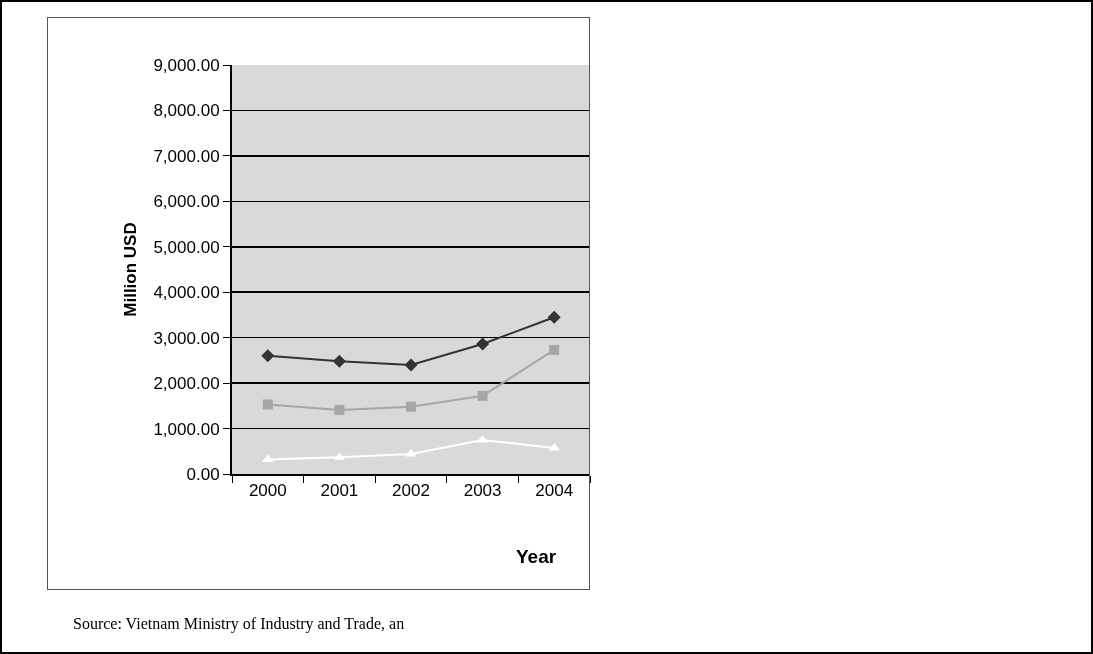 This screenshot has width=1093, height=654. What do you see at coordinates (186, 384) in the screenshot?
I see `y-tick-label: 2,000.00` at bounding box center [186, 384].